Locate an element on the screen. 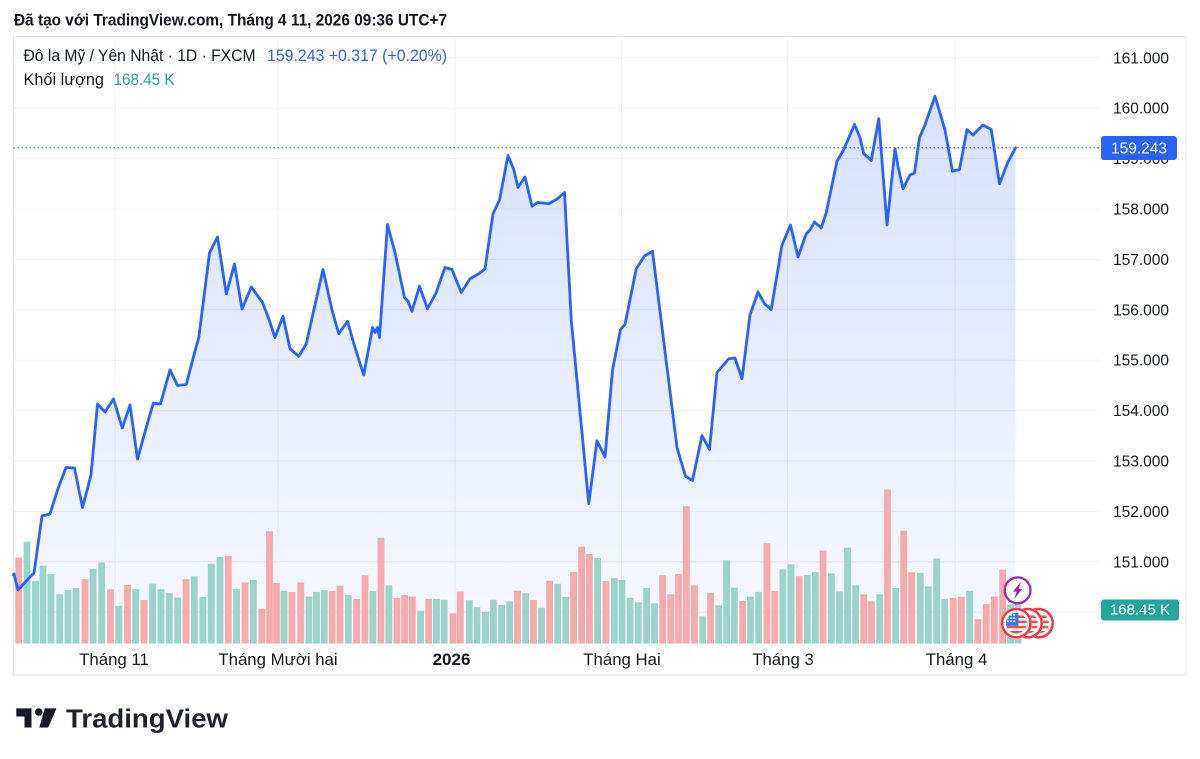  svg-text: 158.000 is located at coordinates (1141, 210).